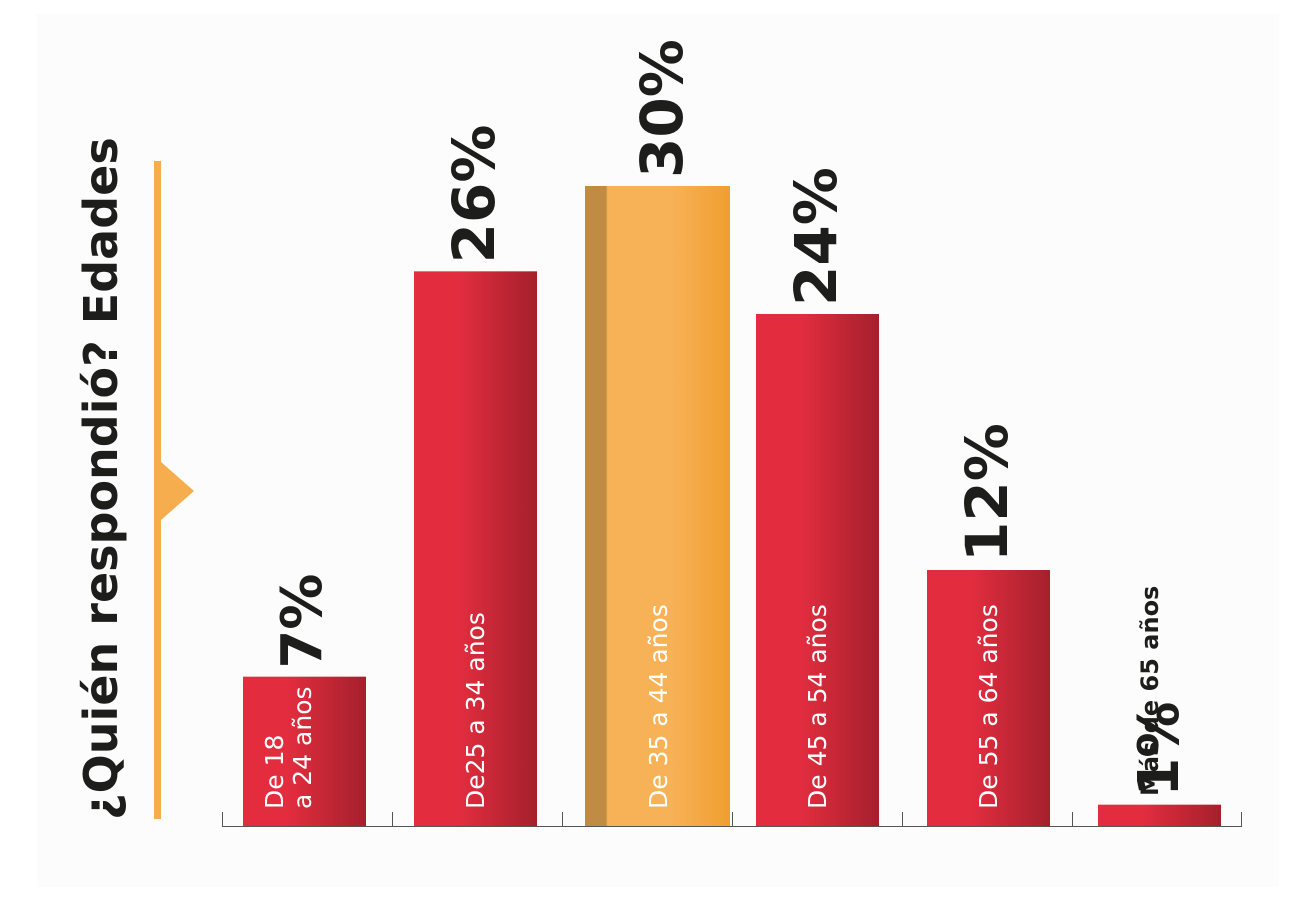 The width and height of the screenshot is (1305, 908). Describe the element at coordinates (987, 492) in the screenshot. I see `data-label: 12%` at that location.